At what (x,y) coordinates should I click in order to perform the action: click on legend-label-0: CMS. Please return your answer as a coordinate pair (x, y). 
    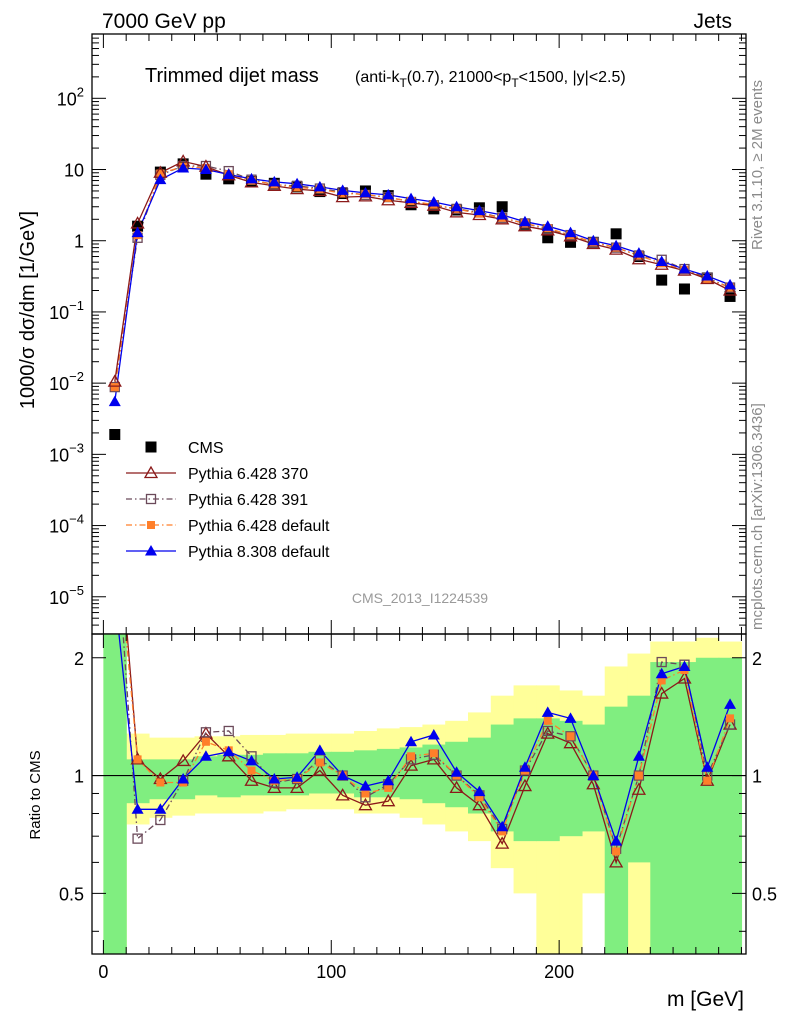
    Looking at the image, I should click on (206, 448).